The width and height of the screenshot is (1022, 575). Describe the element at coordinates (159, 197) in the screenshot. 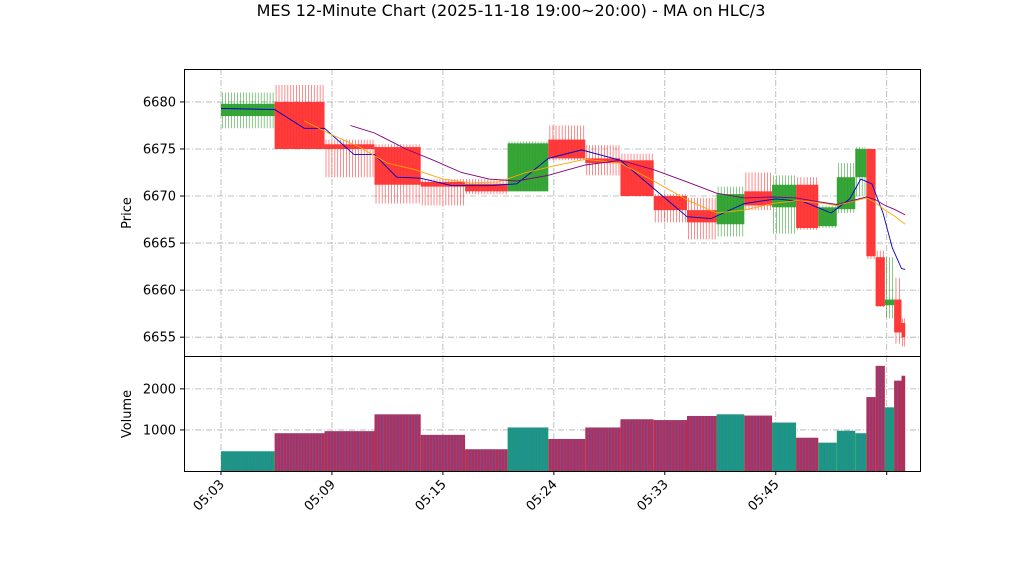

I see `price-tick-label: 6670` at that location.